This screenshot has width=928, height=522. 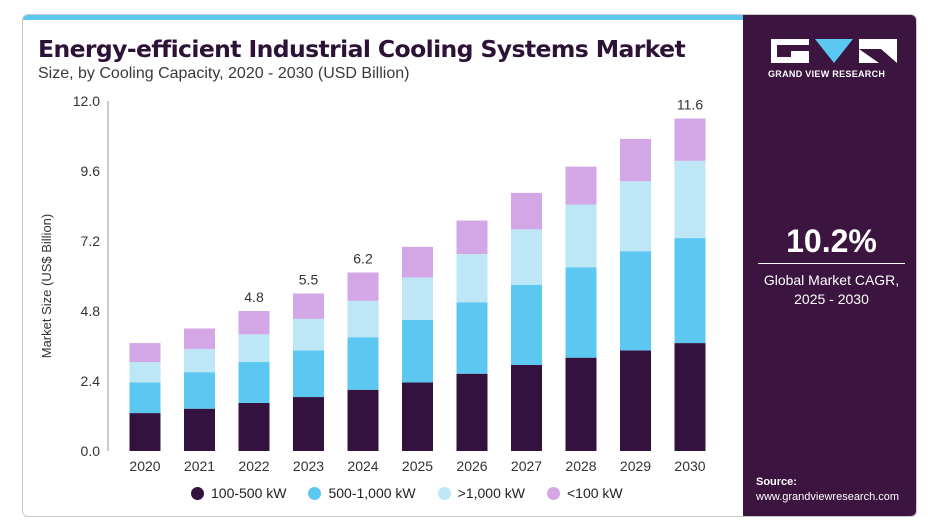 I want to click on cagr-label: Global Market CAGR, 2025 - 2030, so click(x=830, y=290).